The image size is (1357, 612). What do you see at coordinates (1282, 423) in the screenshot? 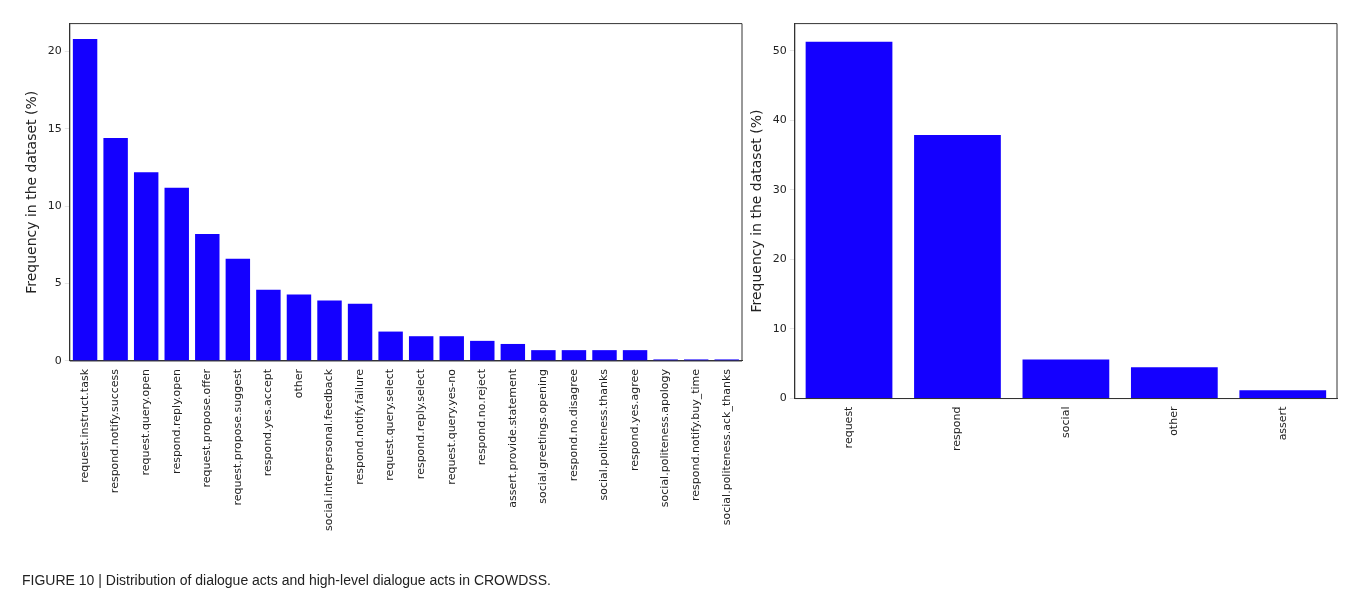
I see `x-tick-label: assert` at bounding box center [1282, 423].